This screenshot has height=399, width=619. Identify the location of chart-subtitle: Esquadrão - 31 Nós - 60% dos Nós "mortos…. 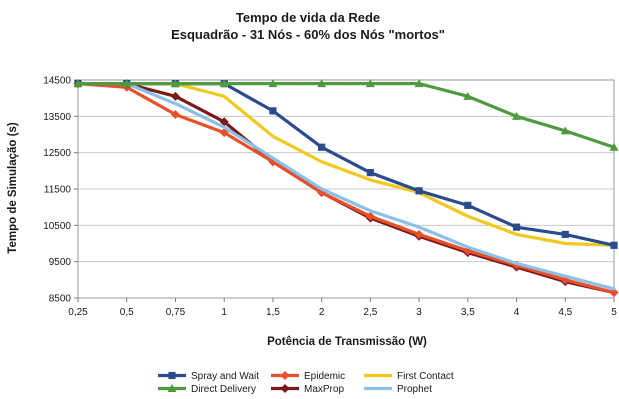
(308, 34).